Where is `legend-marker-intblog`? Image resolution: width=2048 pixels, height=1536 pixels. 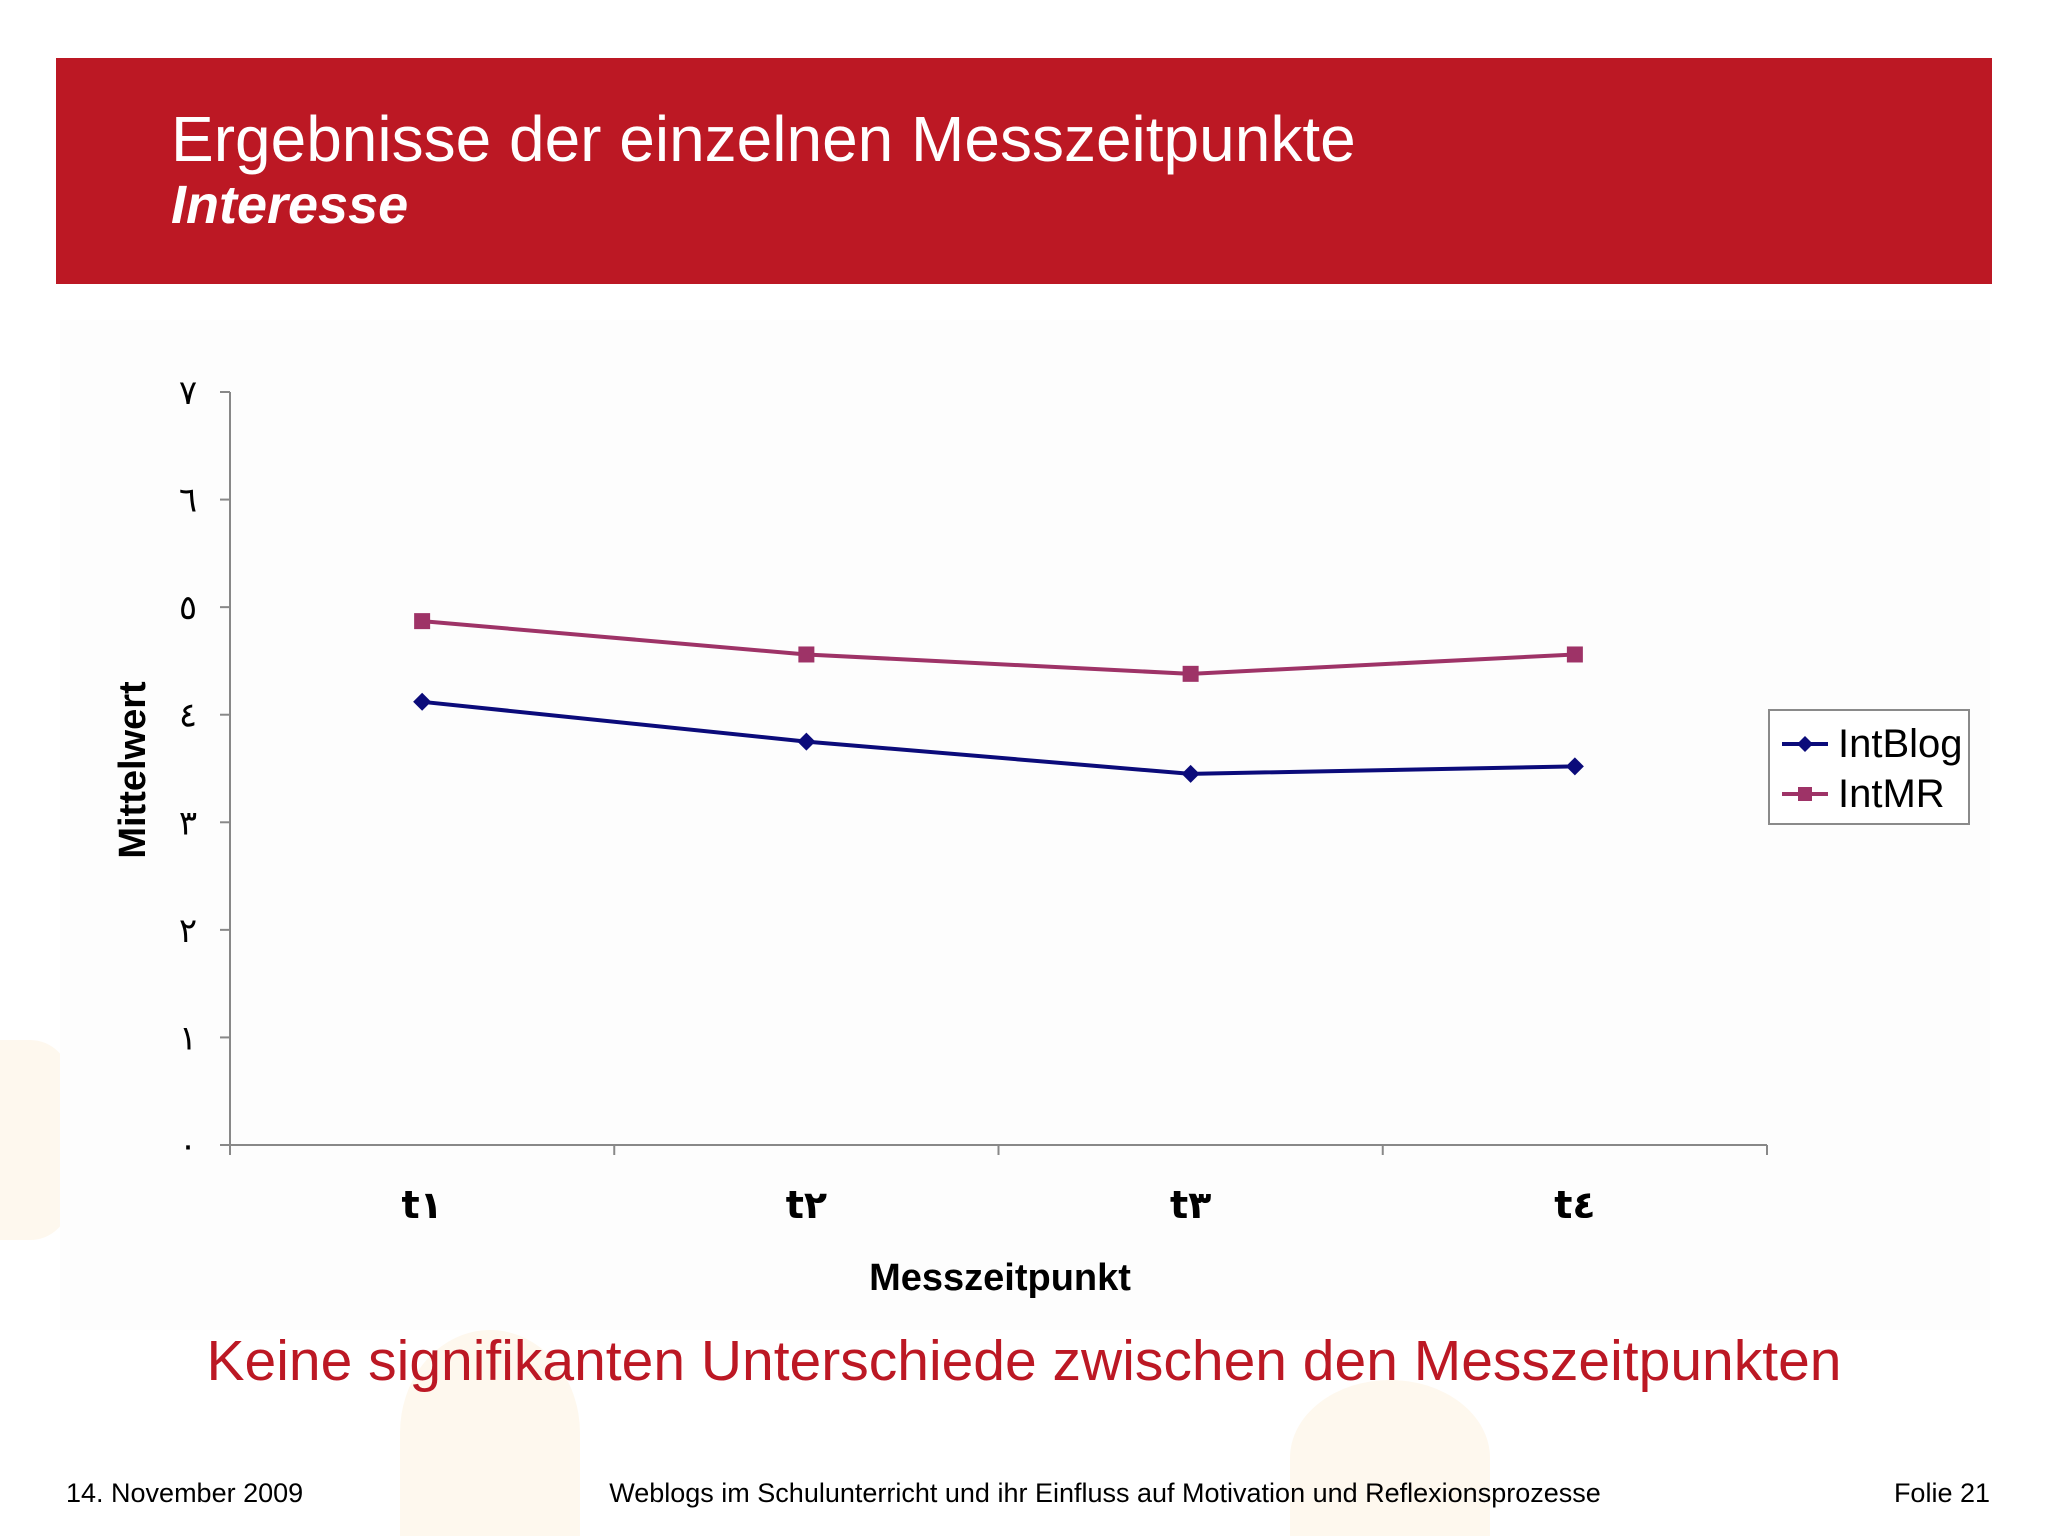
legend-marker-intblog is located at coordinates (1805, 744).